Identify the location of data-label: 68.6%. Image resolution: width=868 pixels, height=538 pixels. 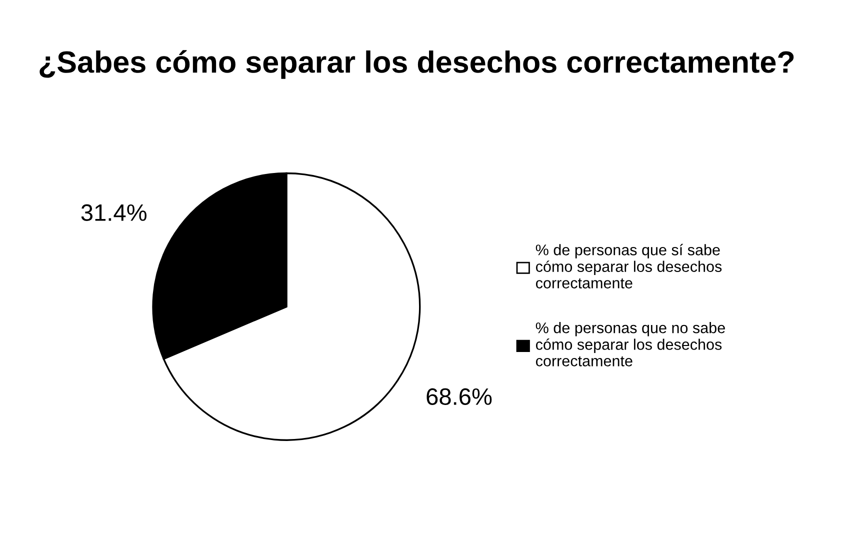
(459, 396).